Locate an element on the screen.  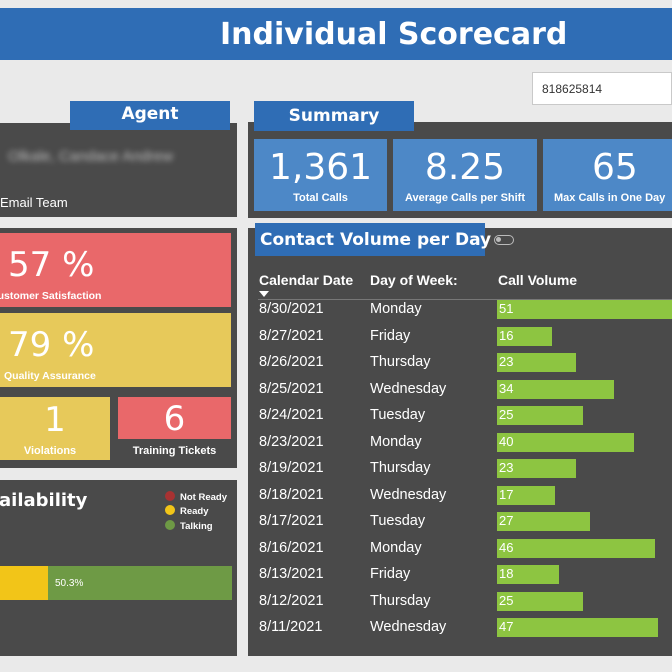
row-date: 8/17/2021 is located at coordinates (291, 521).